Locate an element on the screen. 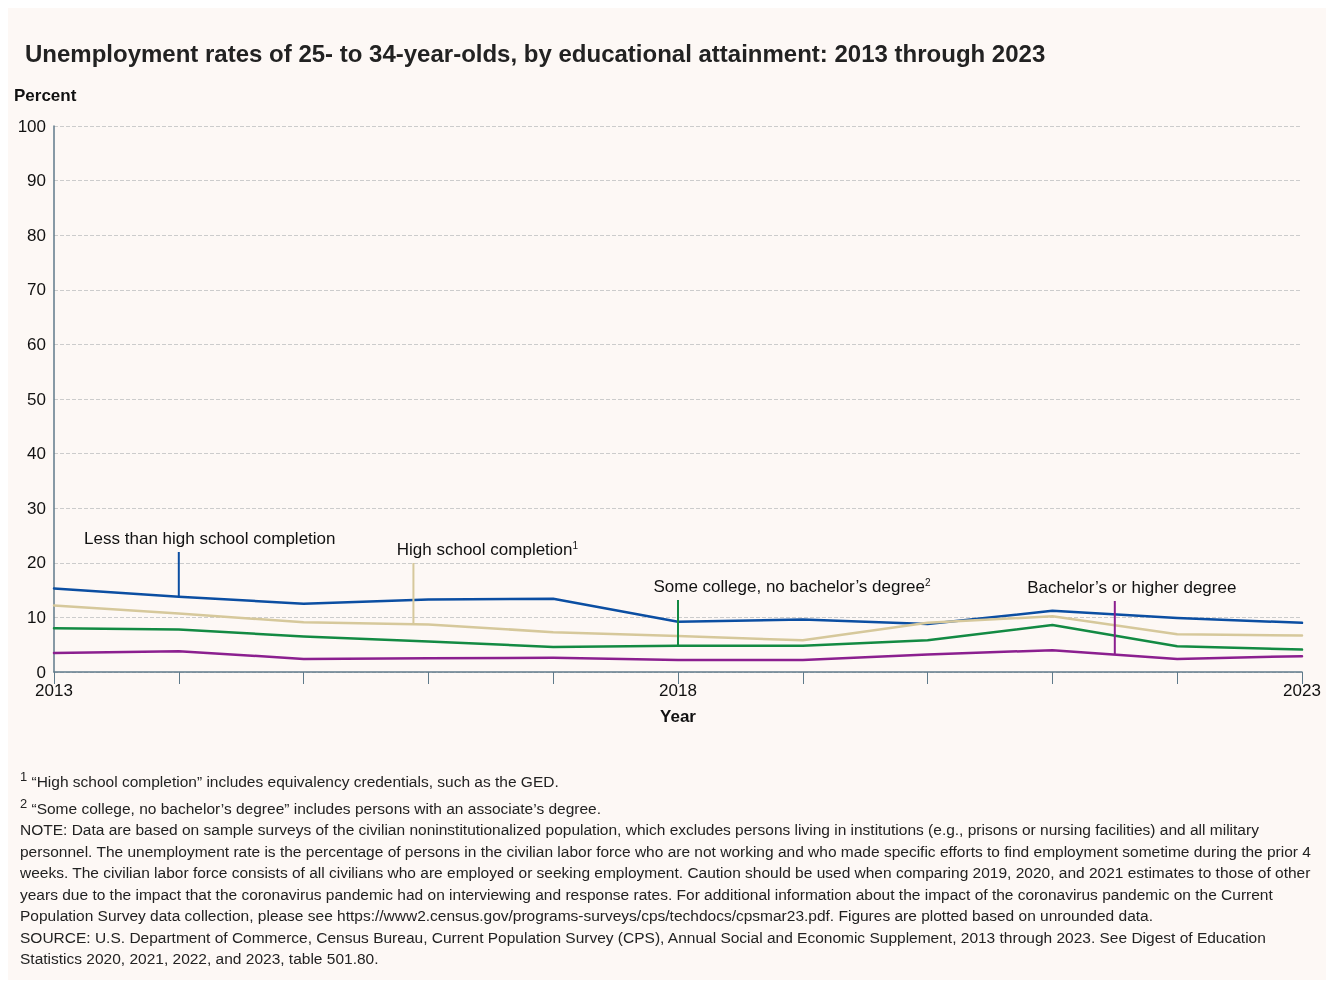 Image resolution: width=1334 pixels, height=987 pixels. y-tick-label: 50 is located at coordinates (36, 399).